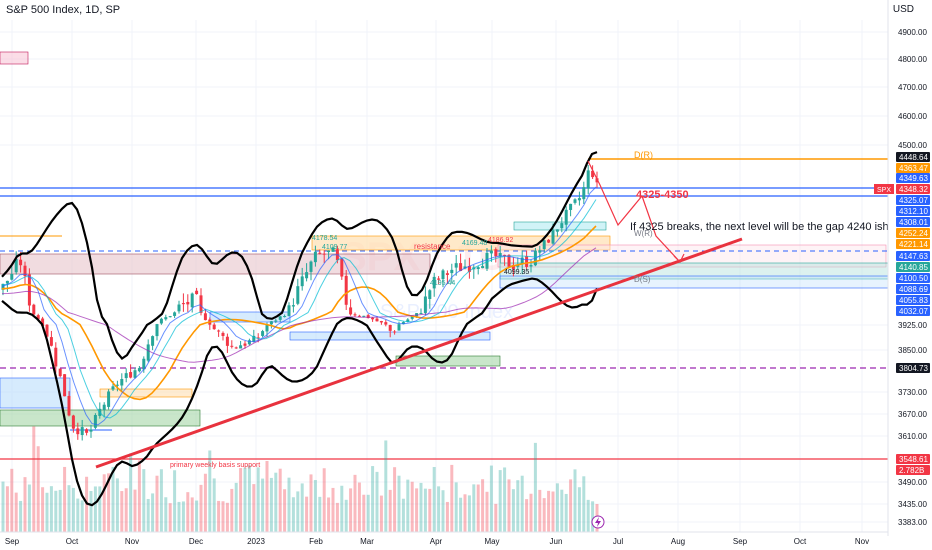 The image size is (932, 550). What do you see at coordinates (800, 541) in the screenshot?
I see `x-tick-label: Oct` at bounding box center [800, 541].